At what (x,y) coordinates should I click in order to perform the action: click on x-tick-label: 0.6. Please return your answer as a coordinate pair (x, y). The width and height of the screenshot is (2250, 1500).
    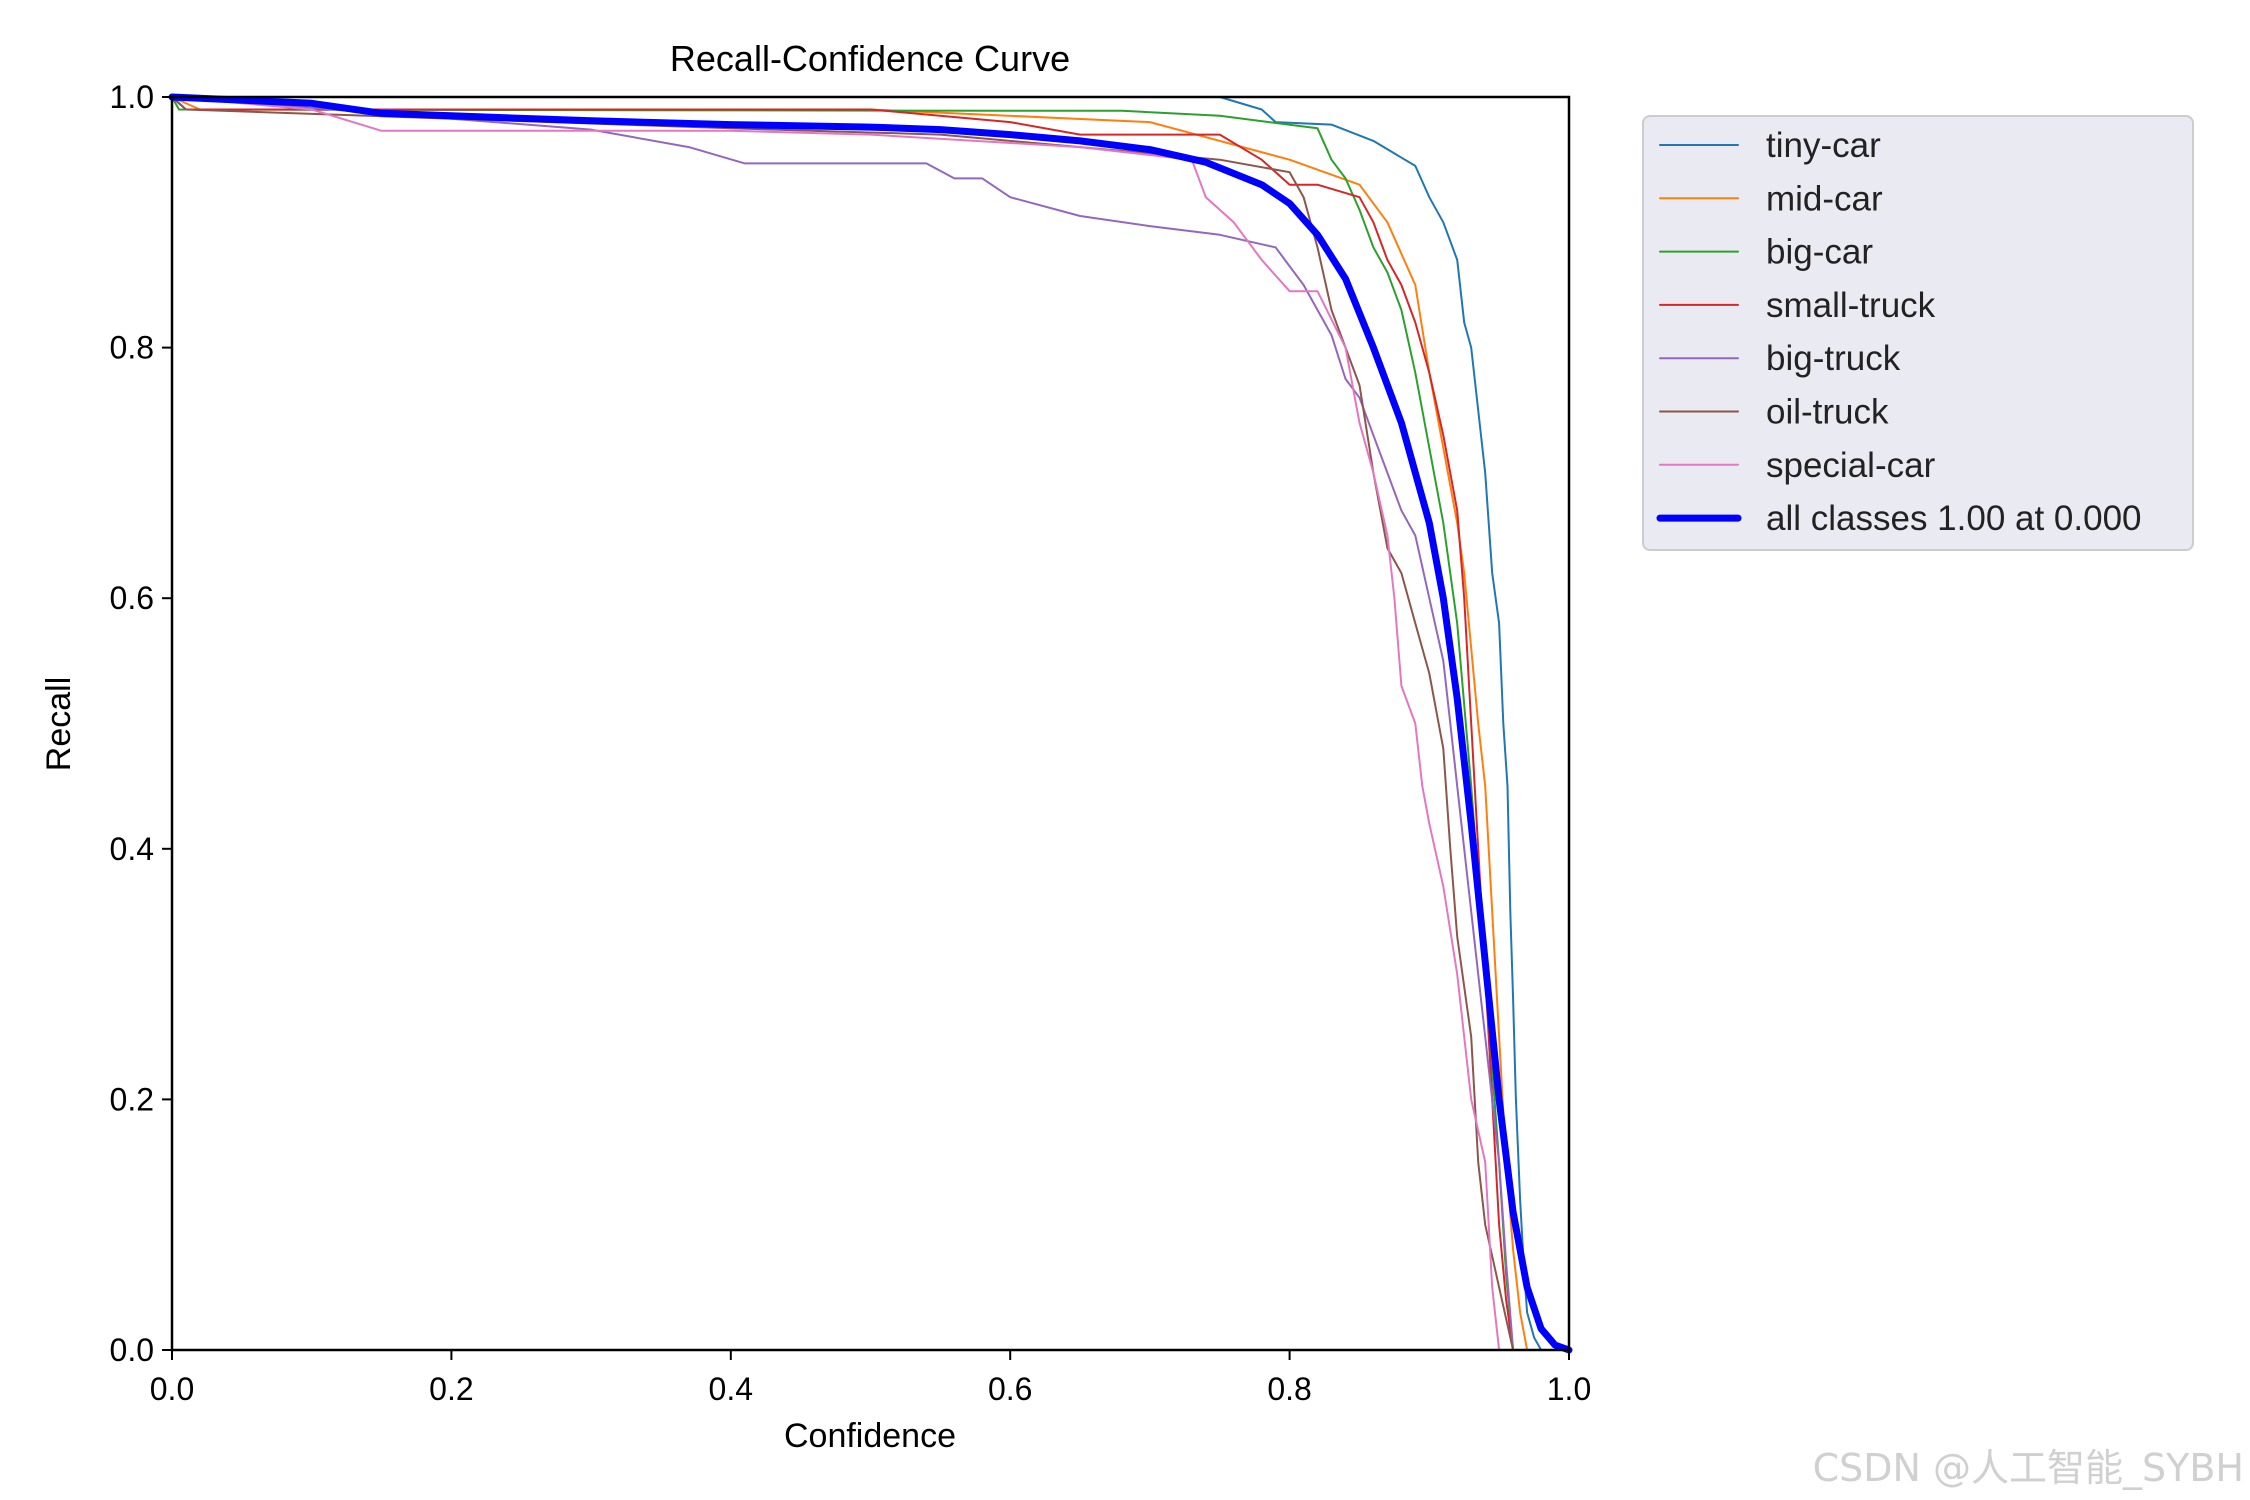
    Looking at the image, I should click on (1010, 1389).